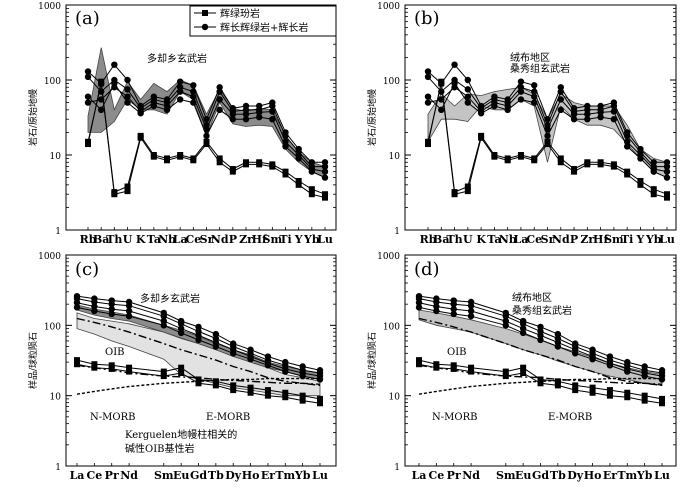 The height and width of the screenshot is (501, 700). What do you see at coordinates (167, 239) in the screenshot?
I see `x-tick-label: Nb` at bounding box center [167, 239].